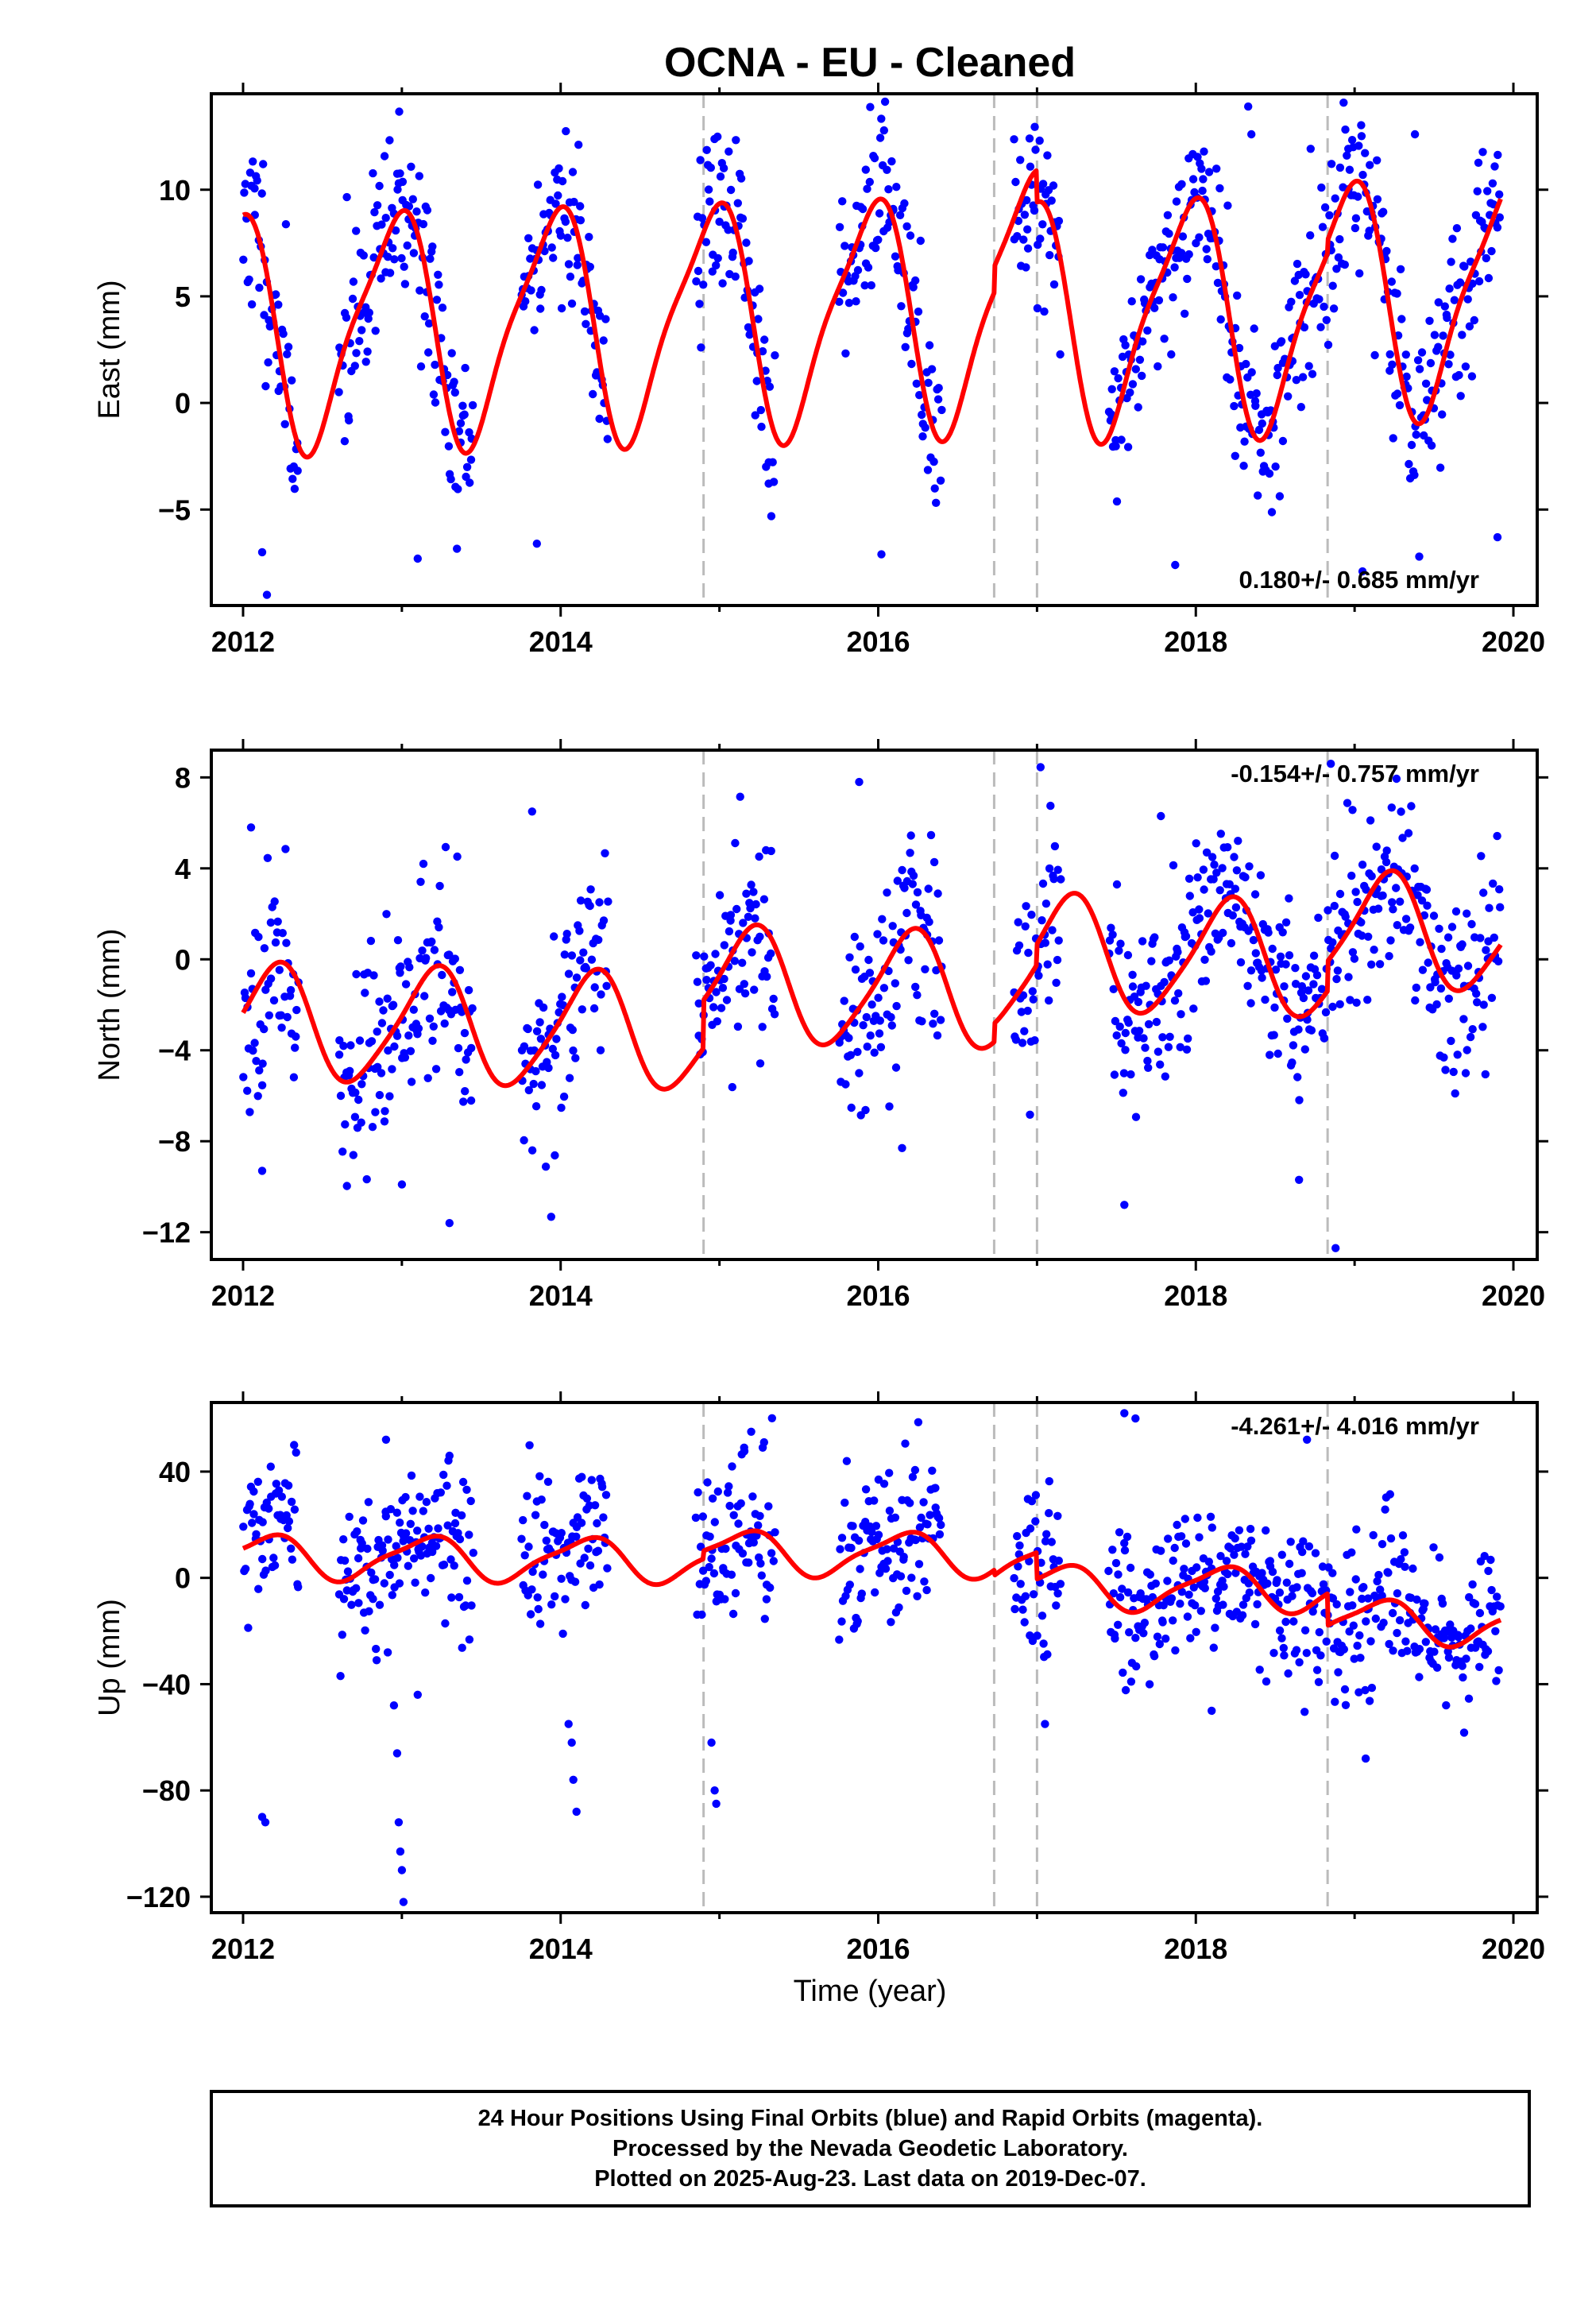 The image size is (1596, 2306). Describe the element at coordinates (243, 1949) in the screenshot. I see `x-tick-label: 2012` at that location.